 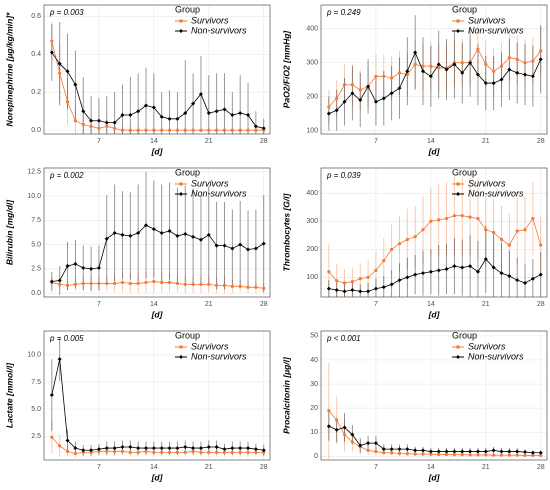 I want to click on y-tick-label: 7.5, so click(x=36, y=382).